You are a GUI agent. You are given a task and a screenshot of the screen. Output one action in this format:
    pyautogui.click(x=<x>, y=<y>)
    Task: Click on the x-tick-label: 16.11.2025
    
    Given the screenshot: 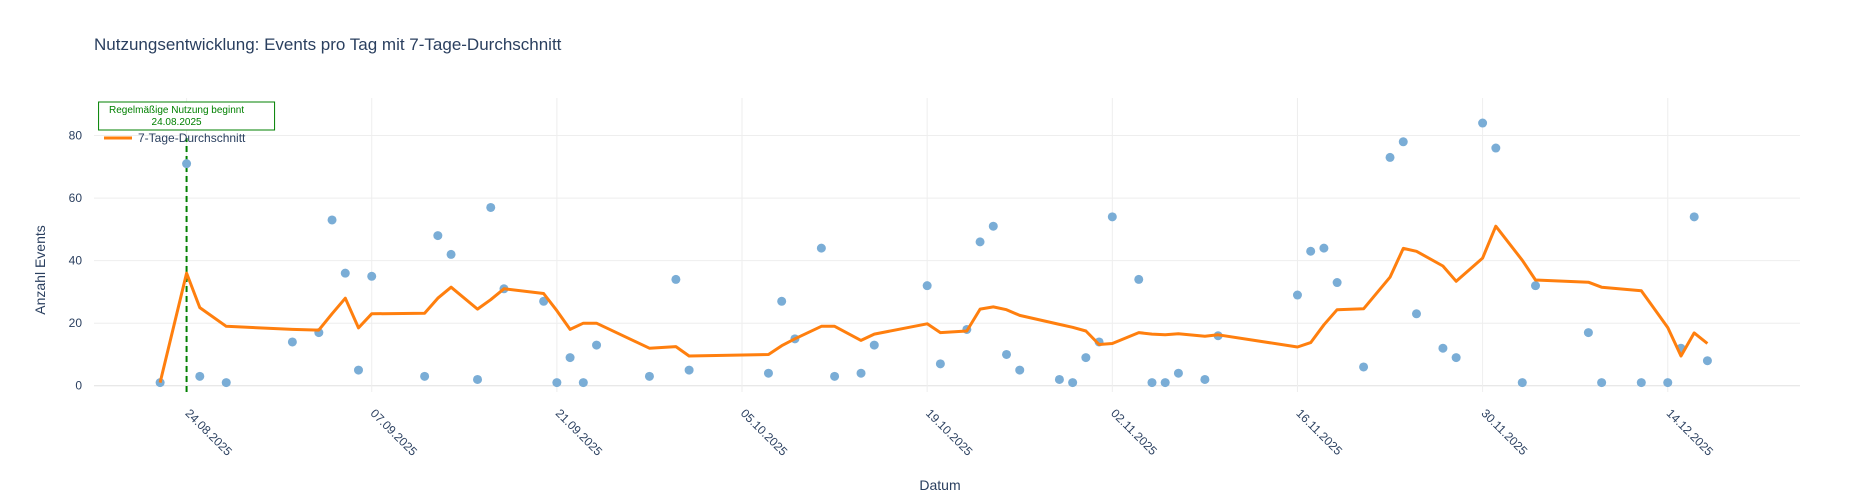 What is the action you would take?
    pyautogui.click(x=1319, y=432)
    